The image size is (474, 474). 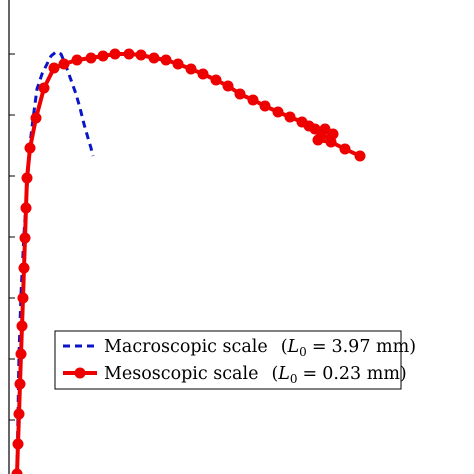 I want to click on legend-label-macroscopic-scale: Macroscopic scale (L0 = 3.97 mm), so click(x=260, y=348).